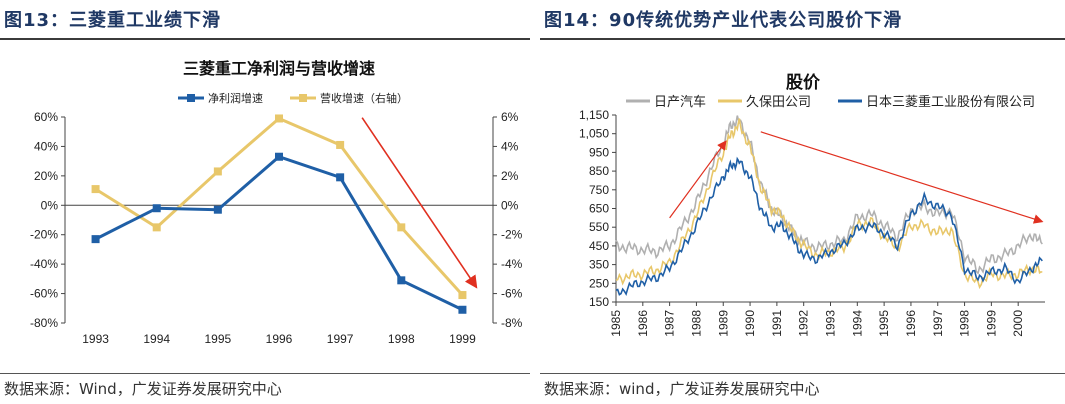 The height and width of the screenshot is (404, 1065). Describe the element at coordinates (46, 146) in the screenshot. I see `y-left-tick-label: 40%` at that location.